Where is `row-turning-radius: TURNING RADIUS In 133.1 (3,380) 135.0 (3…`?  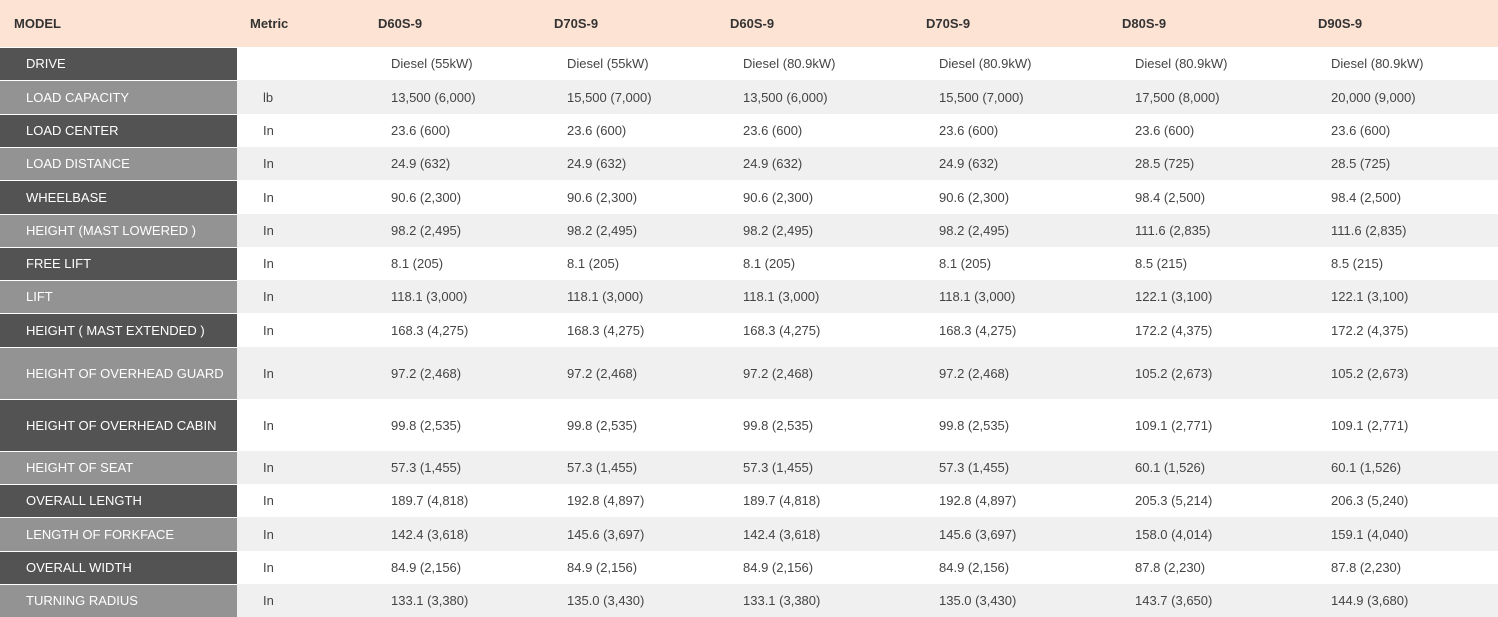 row-turning-radius: TURNING RADIUS In 133.1 (3,380) 135.0 (3… is located at coordinates (749, 600).